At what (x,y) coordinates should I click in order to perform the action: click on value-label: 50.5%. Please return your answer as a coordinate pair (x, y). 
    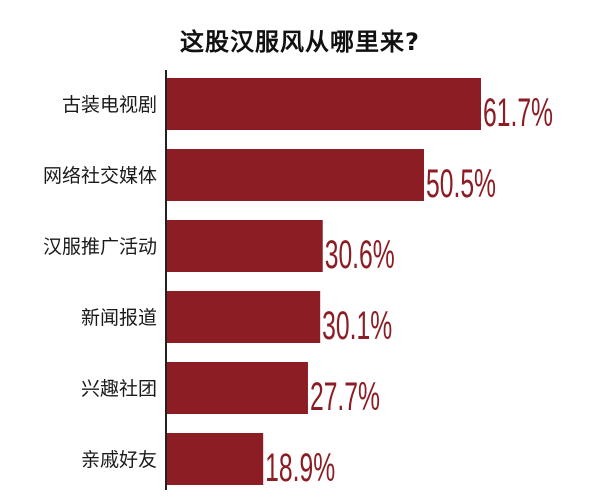
    Looking at the image, I should click on (461, 184).